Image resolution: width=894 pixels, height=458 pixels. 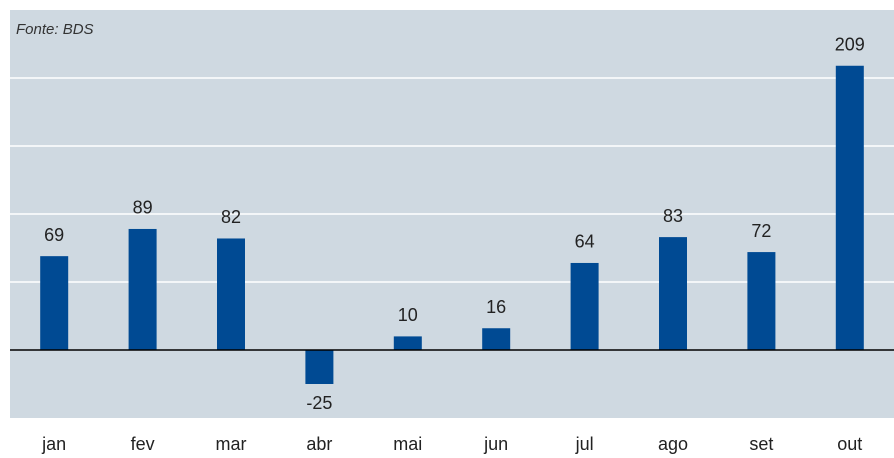 What do you see at coordinates (496, 307) in the screenshot?
I see `value-label: 16` at bounding box center [496, 307].